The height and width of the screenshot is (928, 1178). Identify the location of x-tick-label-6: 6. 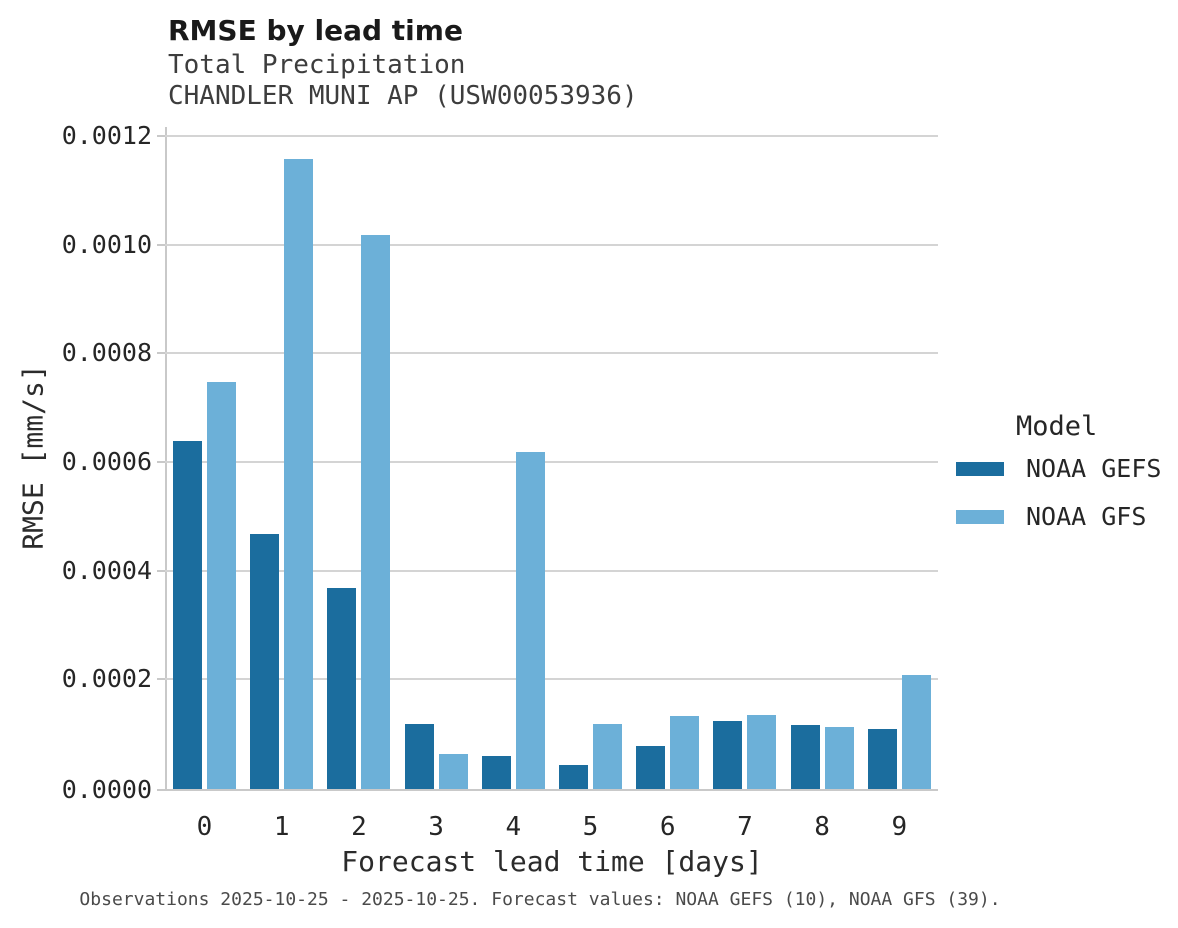
(667, 827).